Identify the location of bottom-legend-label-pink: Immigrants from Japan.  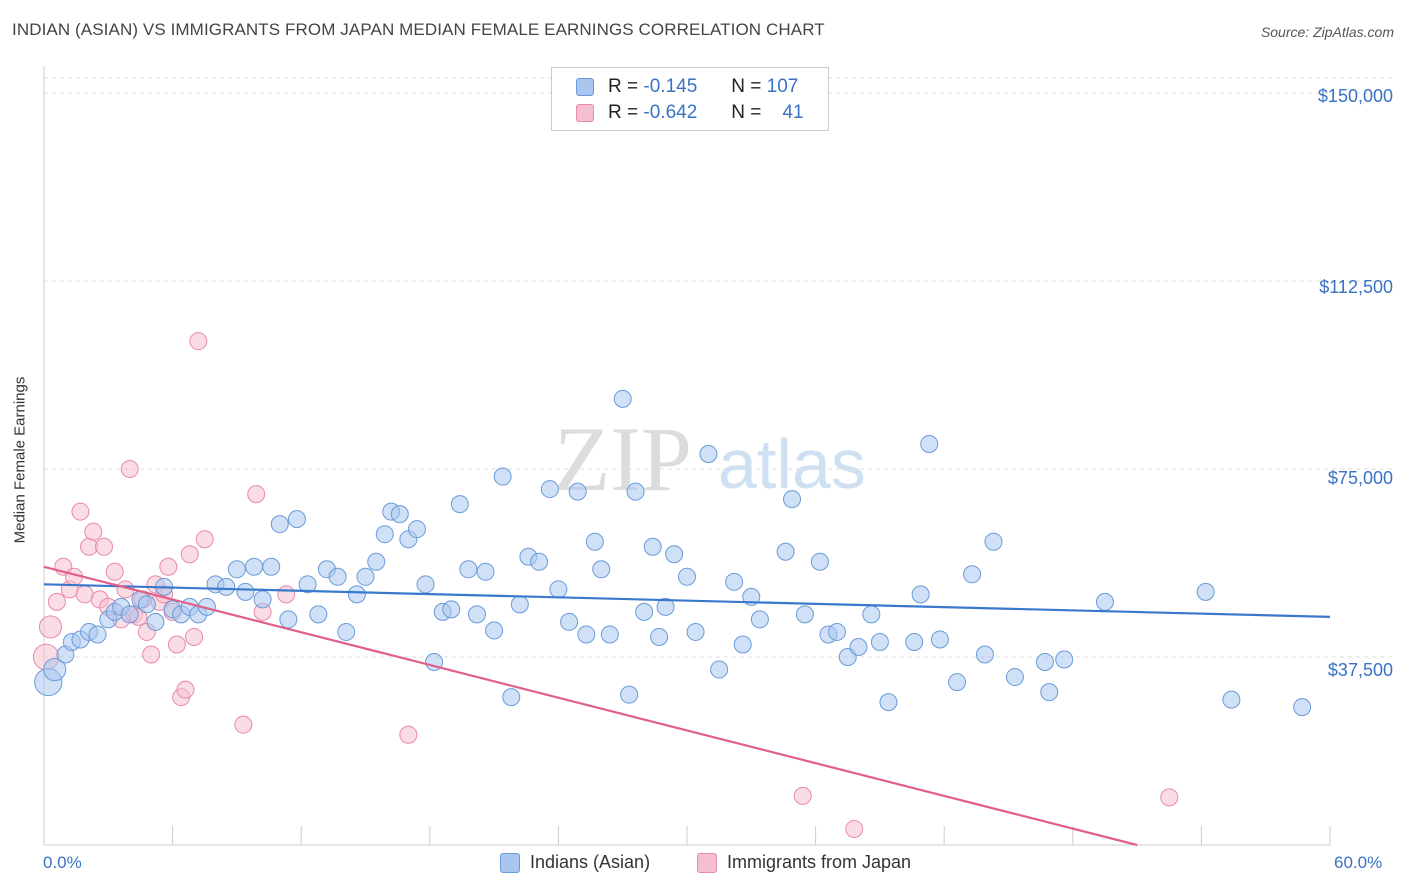
(819, 862).